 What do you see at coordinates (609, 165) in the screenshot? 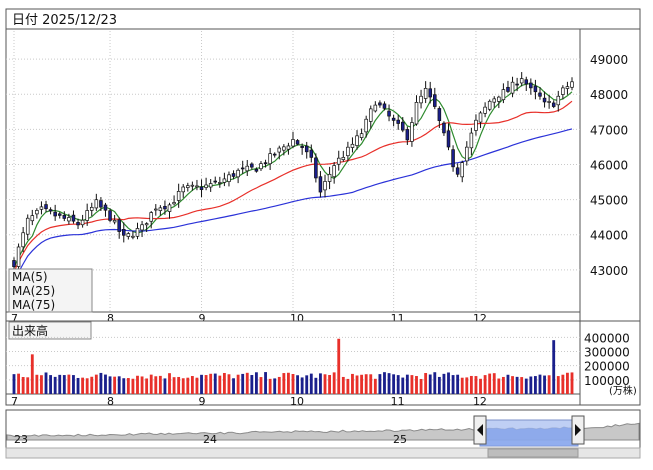
I see `price-tick-label: 46000` at bounding box center [609, 165].